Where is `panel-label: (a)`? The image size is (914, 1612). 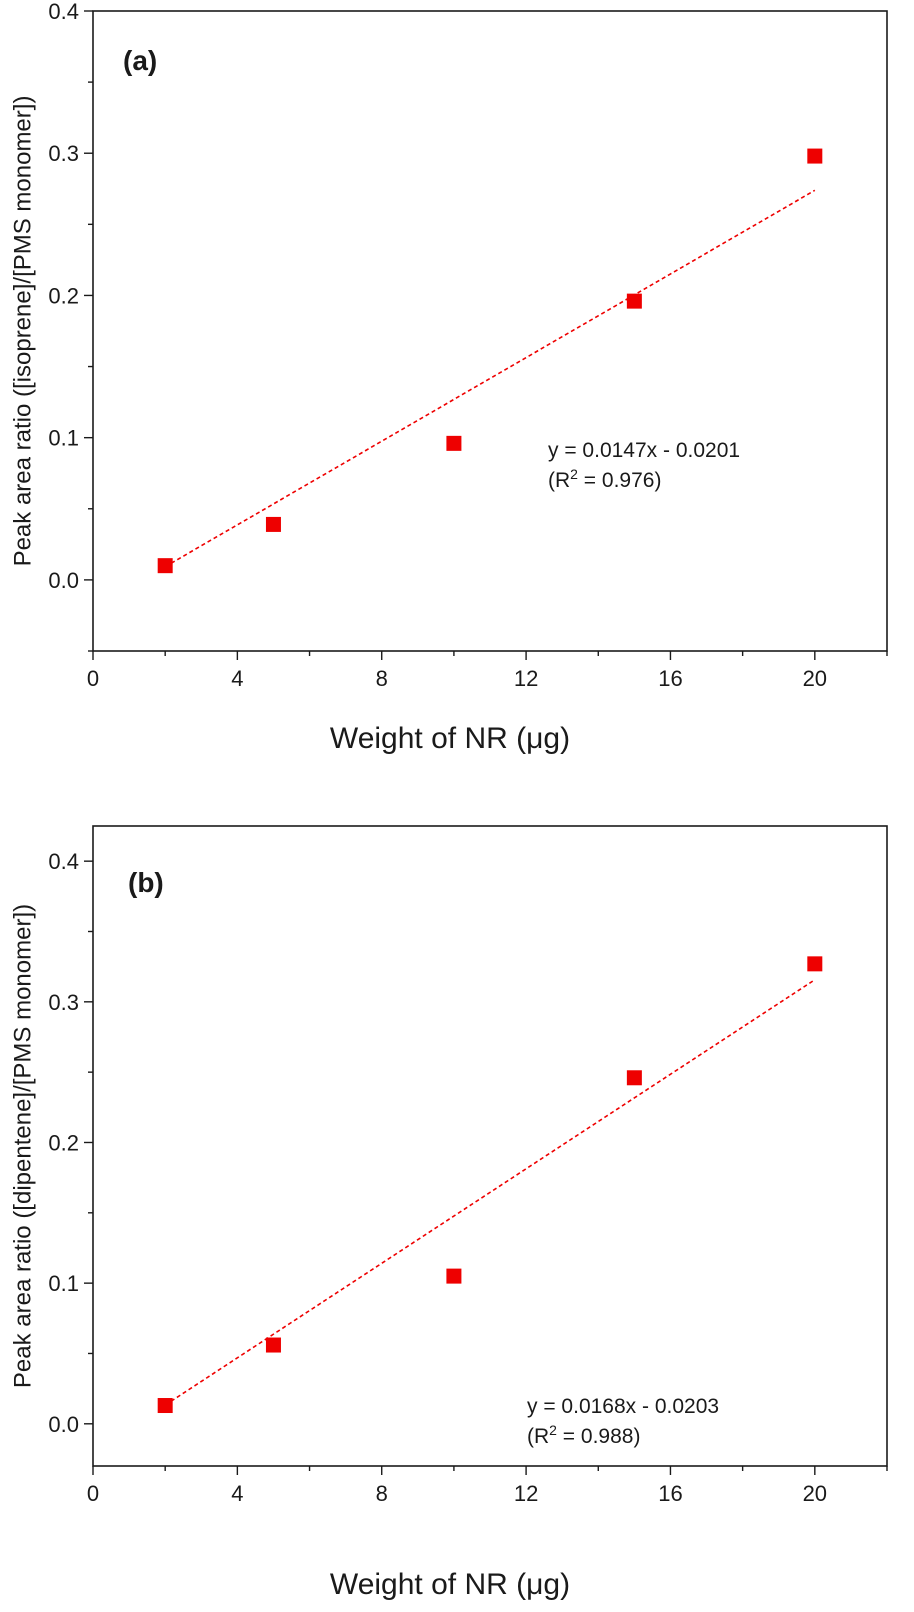 panel-label: (a) is located at coordinates (140, 60).